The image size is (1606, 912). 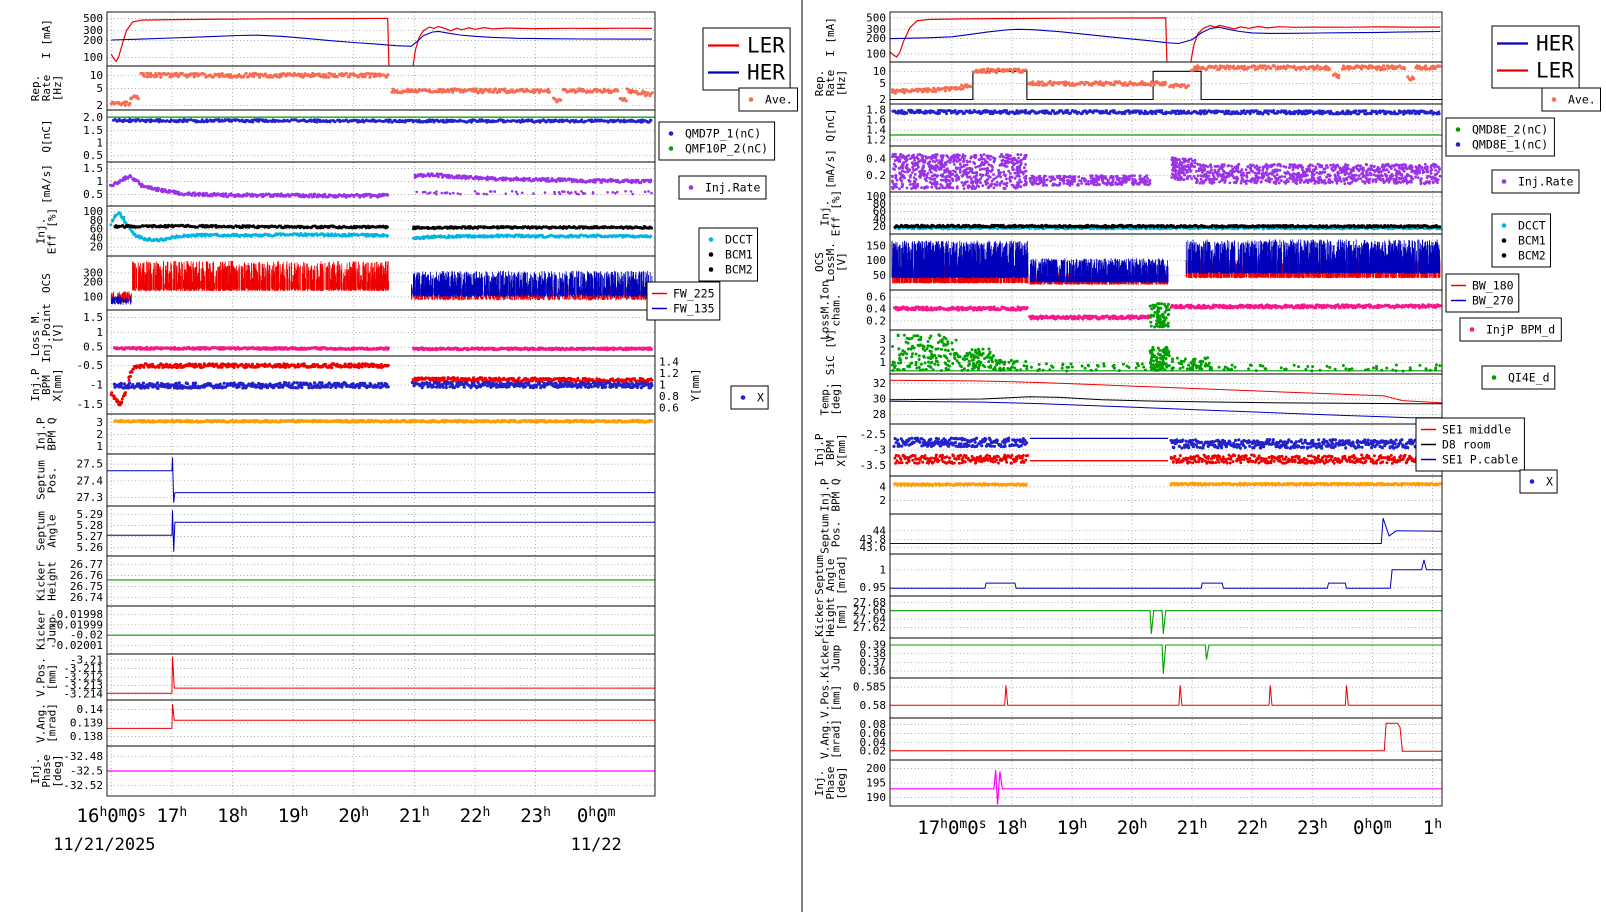 What do you see at coordinates (831, 213) in the screenshot?
I see `axis-label-inj-eff: Inj.Eff [%]` at bounding box center [831, 213].